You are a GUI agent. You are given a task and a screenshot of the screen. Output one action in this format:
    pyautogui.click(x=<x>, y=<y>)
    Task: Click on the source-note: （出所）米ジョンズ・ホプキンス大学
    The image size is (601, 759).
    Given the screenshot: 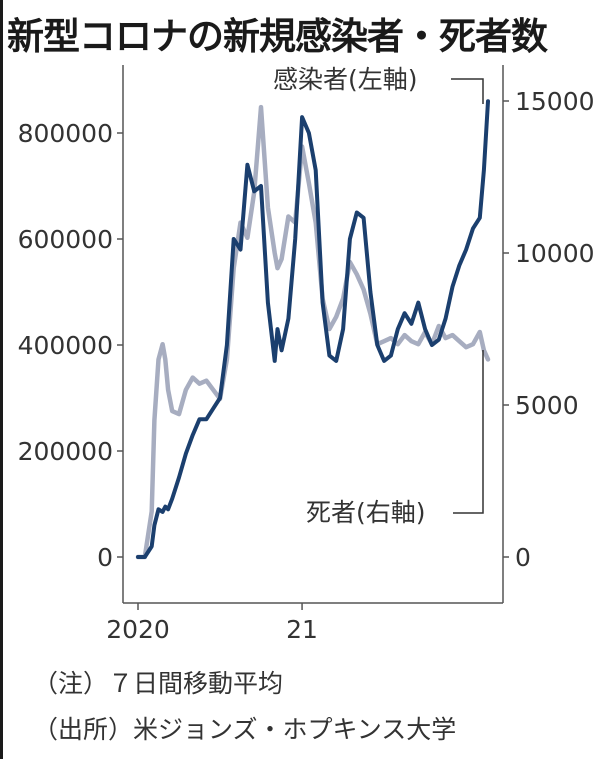 What is the action you would take?
    pyautogui.click(x=245, y=729)
    